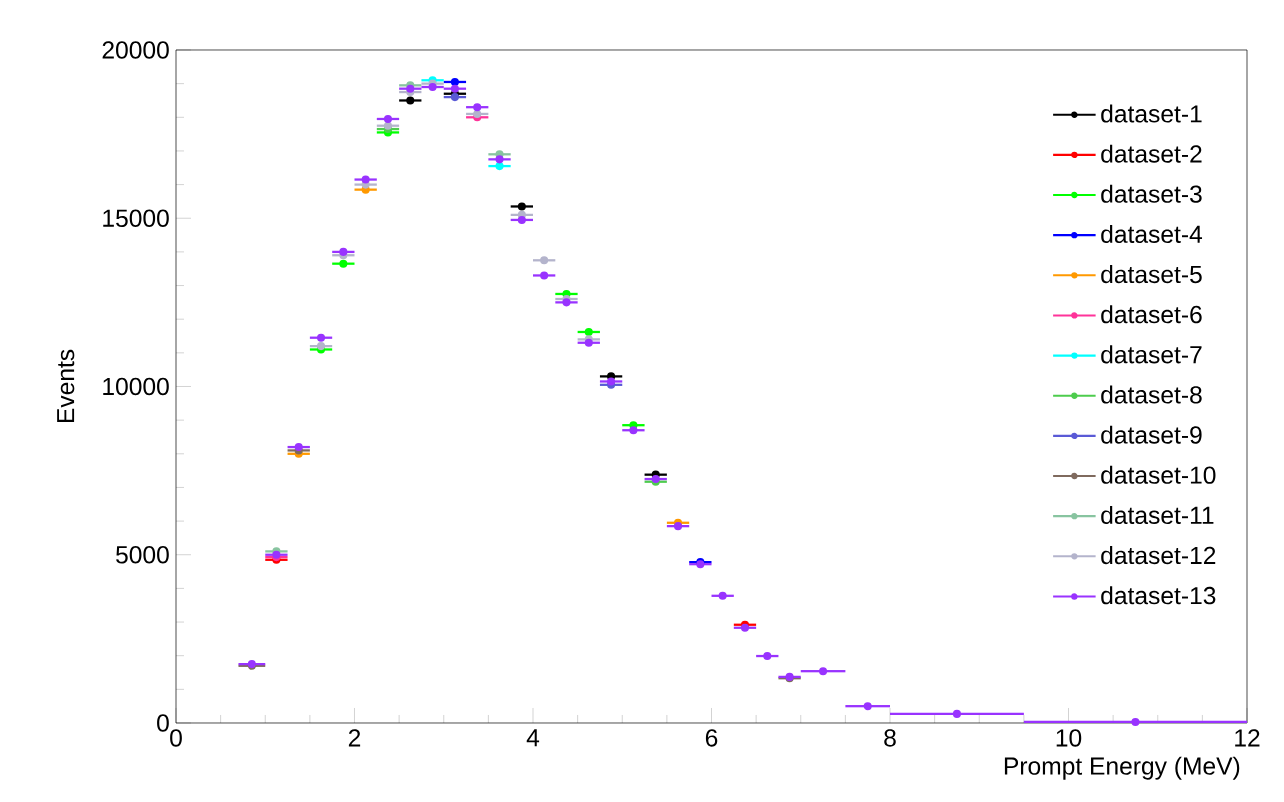 Image resolution: width=1284 pixels, height=802 pixels. I want to click on legend-label: dataset-9, so click(1151, 434).